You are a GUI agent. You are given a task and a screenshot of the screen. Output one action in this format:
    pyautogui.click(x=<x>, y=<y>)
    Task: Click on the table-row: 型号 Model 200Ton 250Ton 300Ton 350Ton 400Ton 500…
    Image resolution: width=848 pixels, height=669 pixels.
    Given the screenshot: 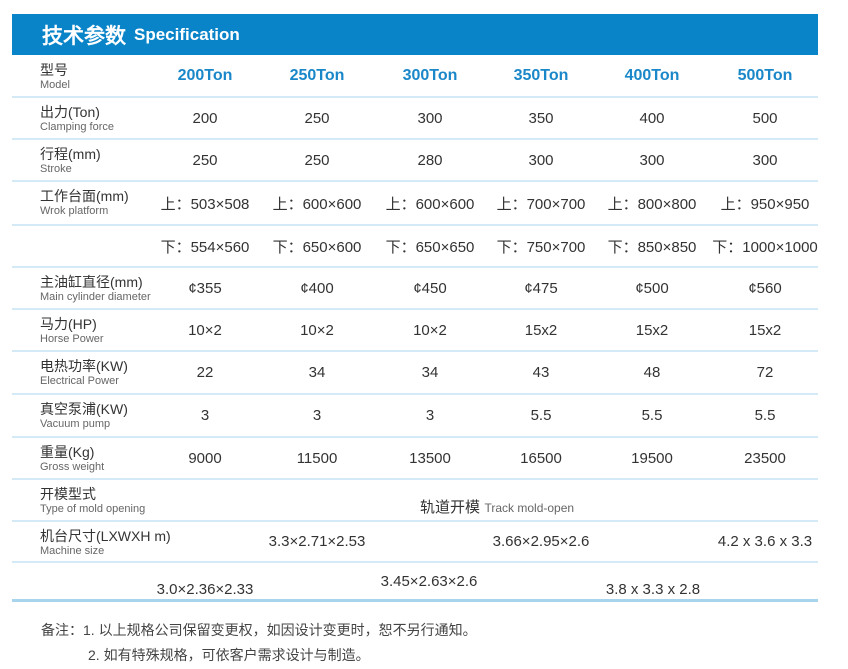 What is the action you would take?
    pyautogui.click(x=415, y=77)
    